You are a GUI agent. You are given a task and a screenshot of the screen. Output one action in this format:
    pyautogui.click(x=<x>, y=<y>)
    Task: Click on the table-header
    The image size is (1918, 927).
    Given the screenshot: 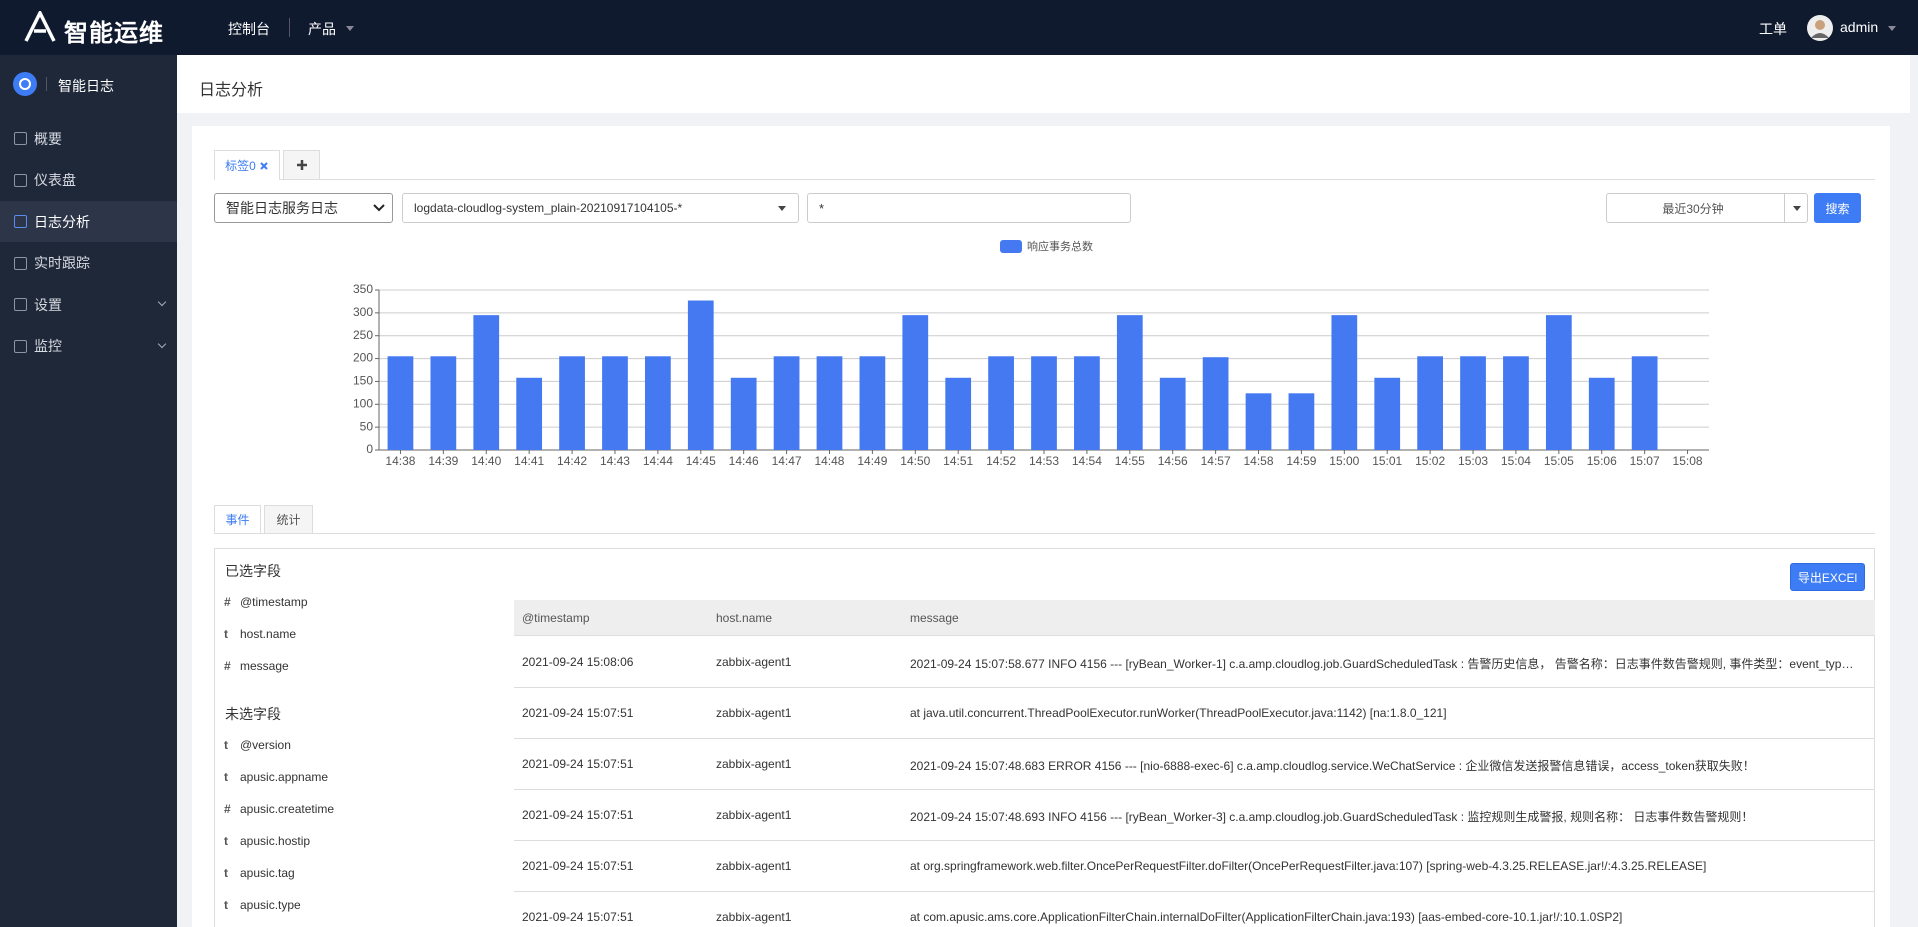 What is the action you would take?
    pyautogui.click(x=1194, y=618)
    